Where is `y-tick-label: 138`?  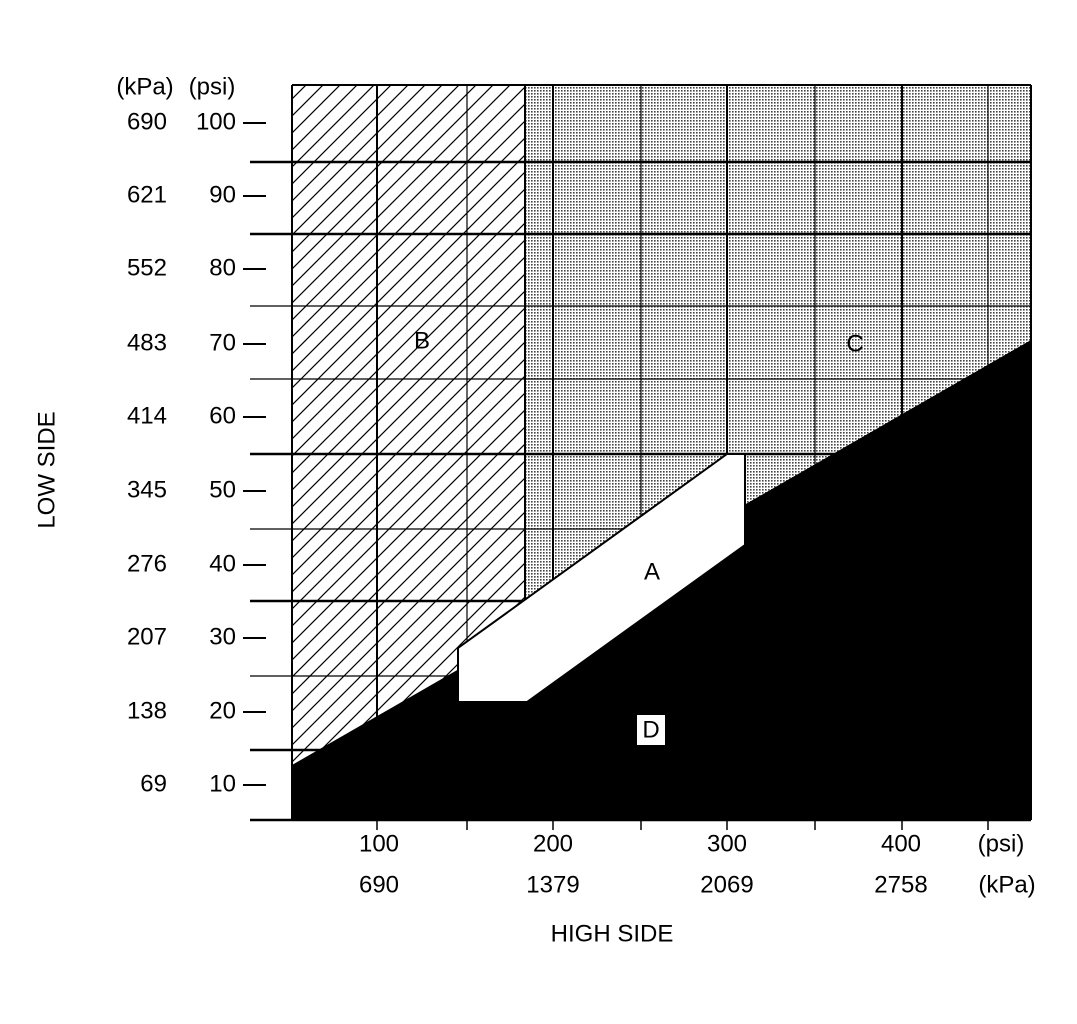
y-tick-label: 138 is located at coordinates (147, 710).